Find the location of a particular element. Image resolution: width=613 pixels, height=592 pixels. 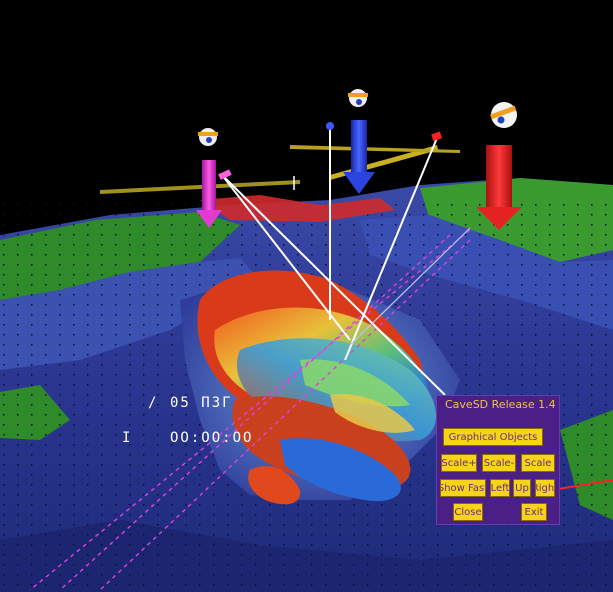

marker-sphere-magenta is located at coordinates (208, 137).